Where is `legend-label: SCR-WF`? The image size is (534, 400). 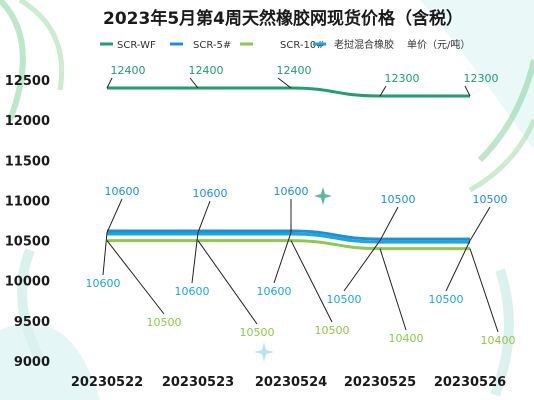
legend-label: SCR-WF is located at coordinates (136, 45).